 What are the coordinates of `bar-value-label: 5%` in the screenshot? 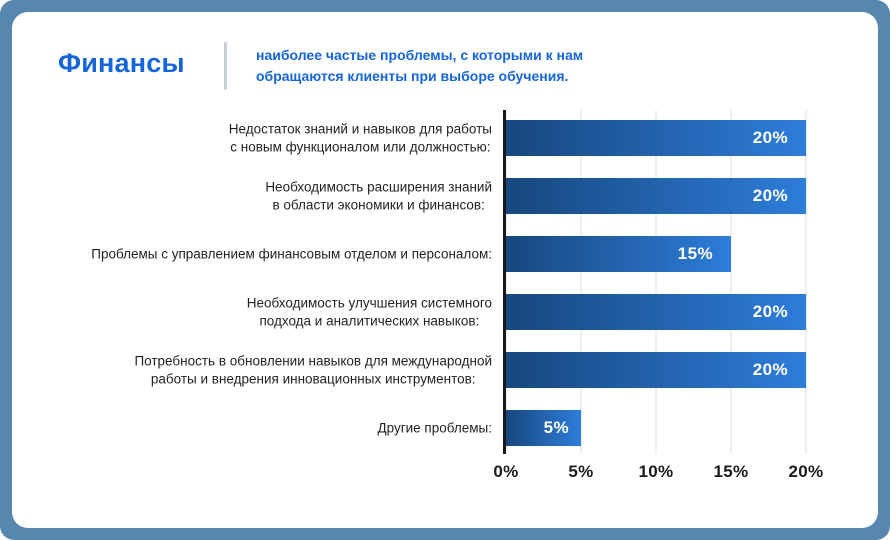 It's located at (556, 427).